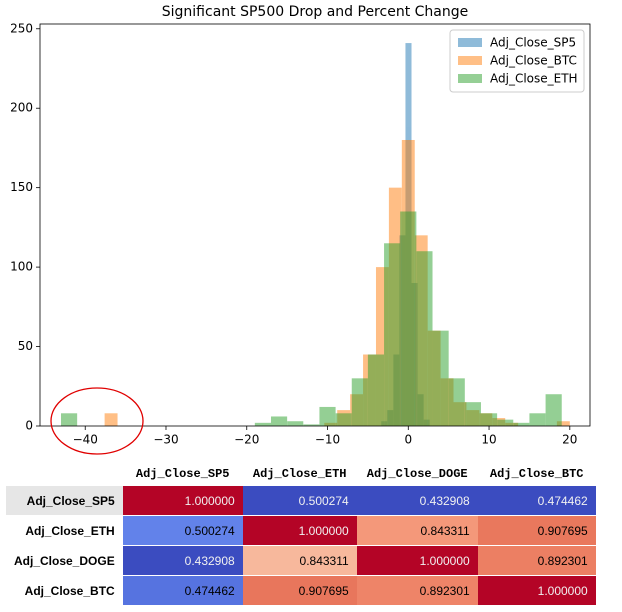 This screenshot has height=612, width=622. I want to click on row-header: Adj_Close_SP5, so click(64, 501).